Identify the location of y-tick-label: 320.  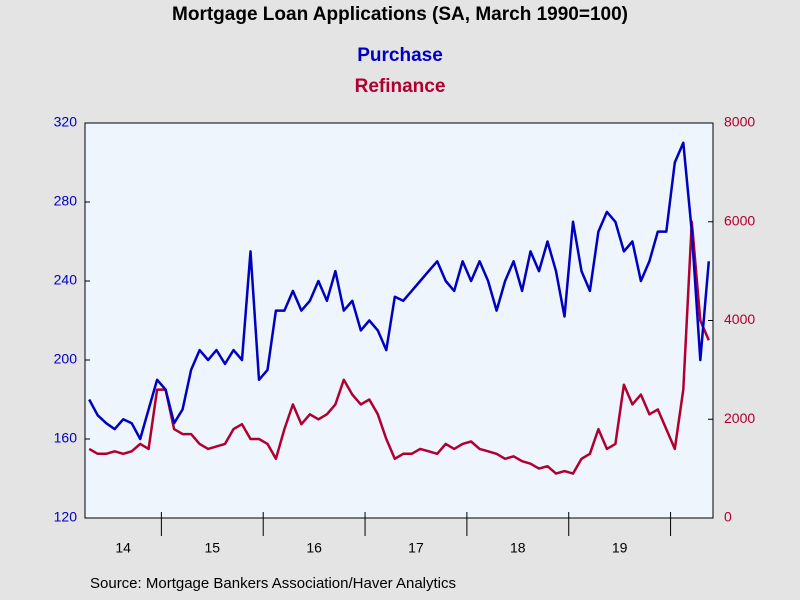
(66, 122).